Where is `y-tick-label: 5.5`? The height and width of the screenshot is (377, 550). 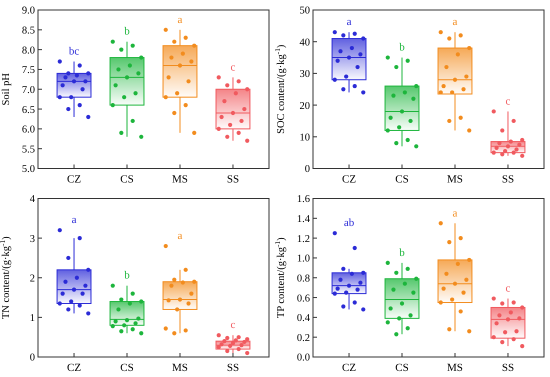
y-tick-label: 5.5 is located at coordinates (28, 150).